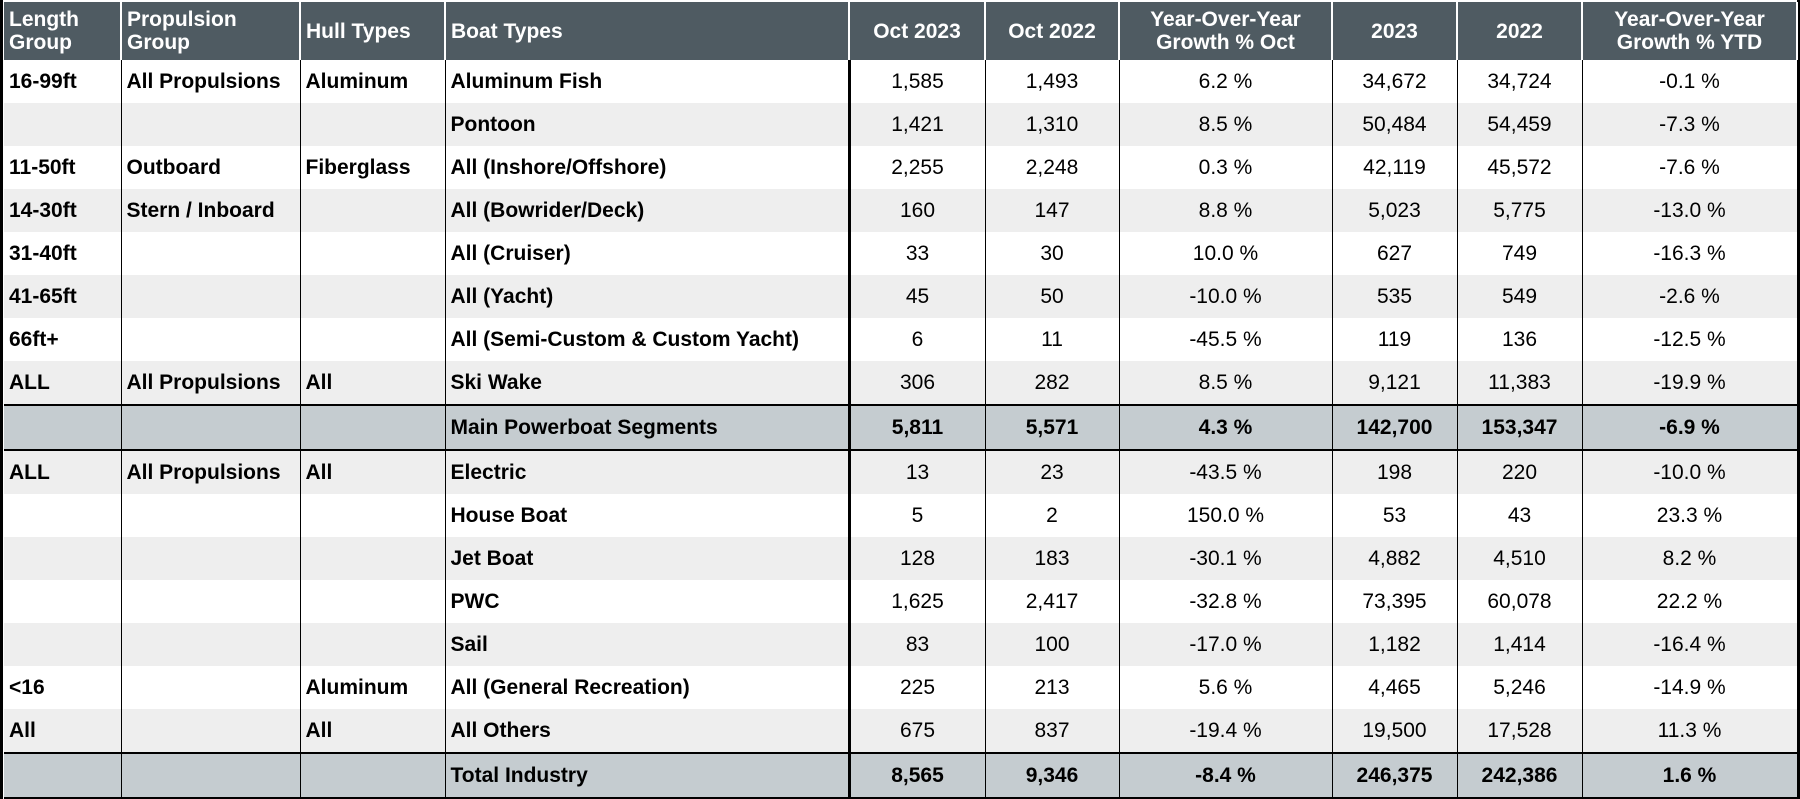 The image size is (1800, 799). What do you see at coordinates (1226, 167) in the screenshot?
I see `yoy-oct-cell: 0.3 %` at bounding box center [1226, 167].